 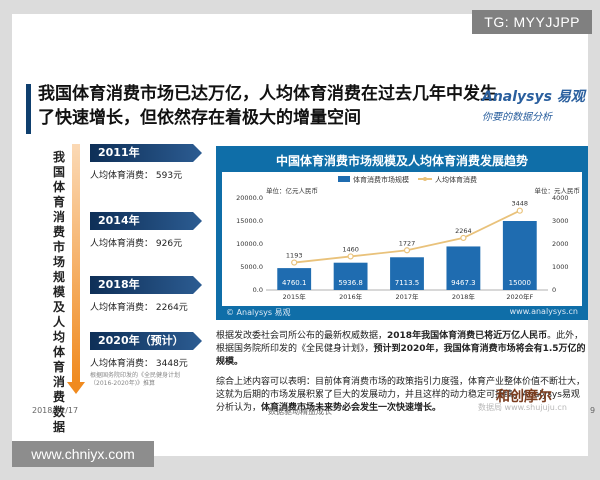 What do you see at coordinates (294, 256) in the screenshot?
I see `line-data-label: 1193` at bounding box center [294, 256].